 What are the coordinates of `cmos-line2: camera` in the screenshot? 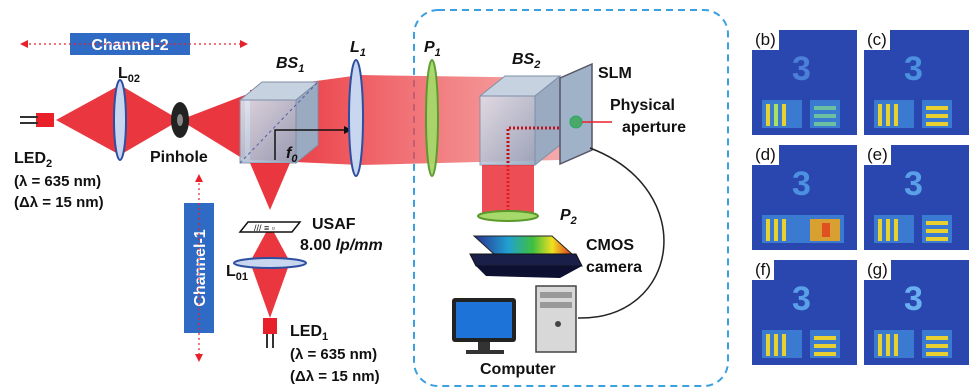 It's located at (614, 267).